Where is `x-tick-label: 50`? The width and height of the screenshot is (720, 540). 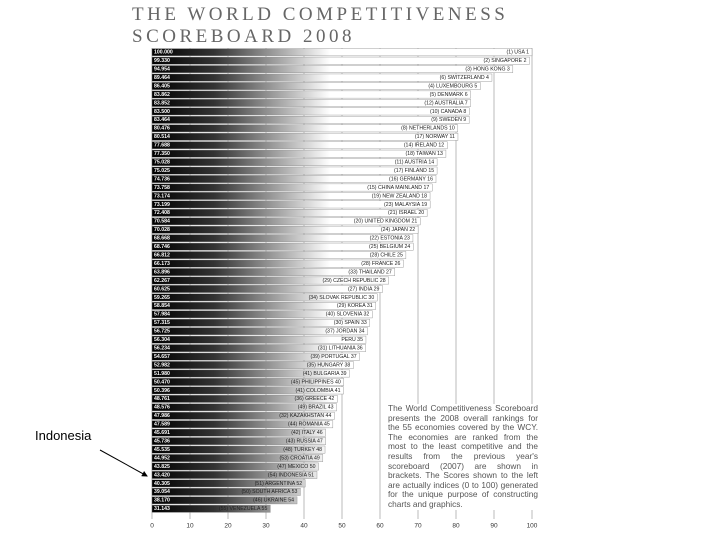
x-tick-label: 50 is located at coordinates (342, 526).